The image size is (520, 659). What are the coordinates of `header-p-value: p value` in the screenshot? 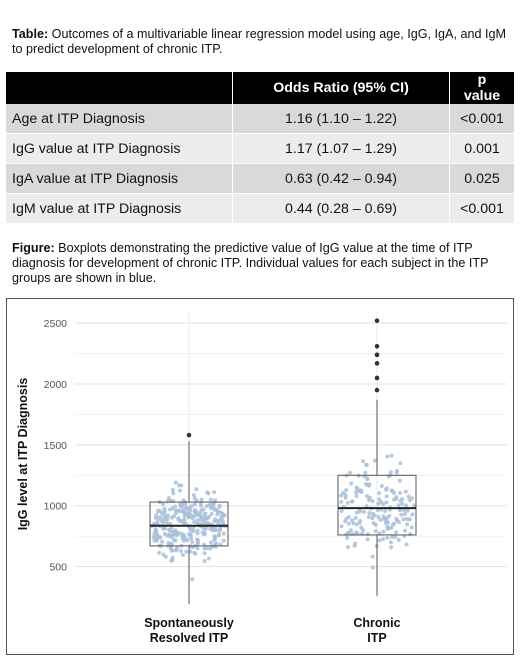 It's located at (481, 88).